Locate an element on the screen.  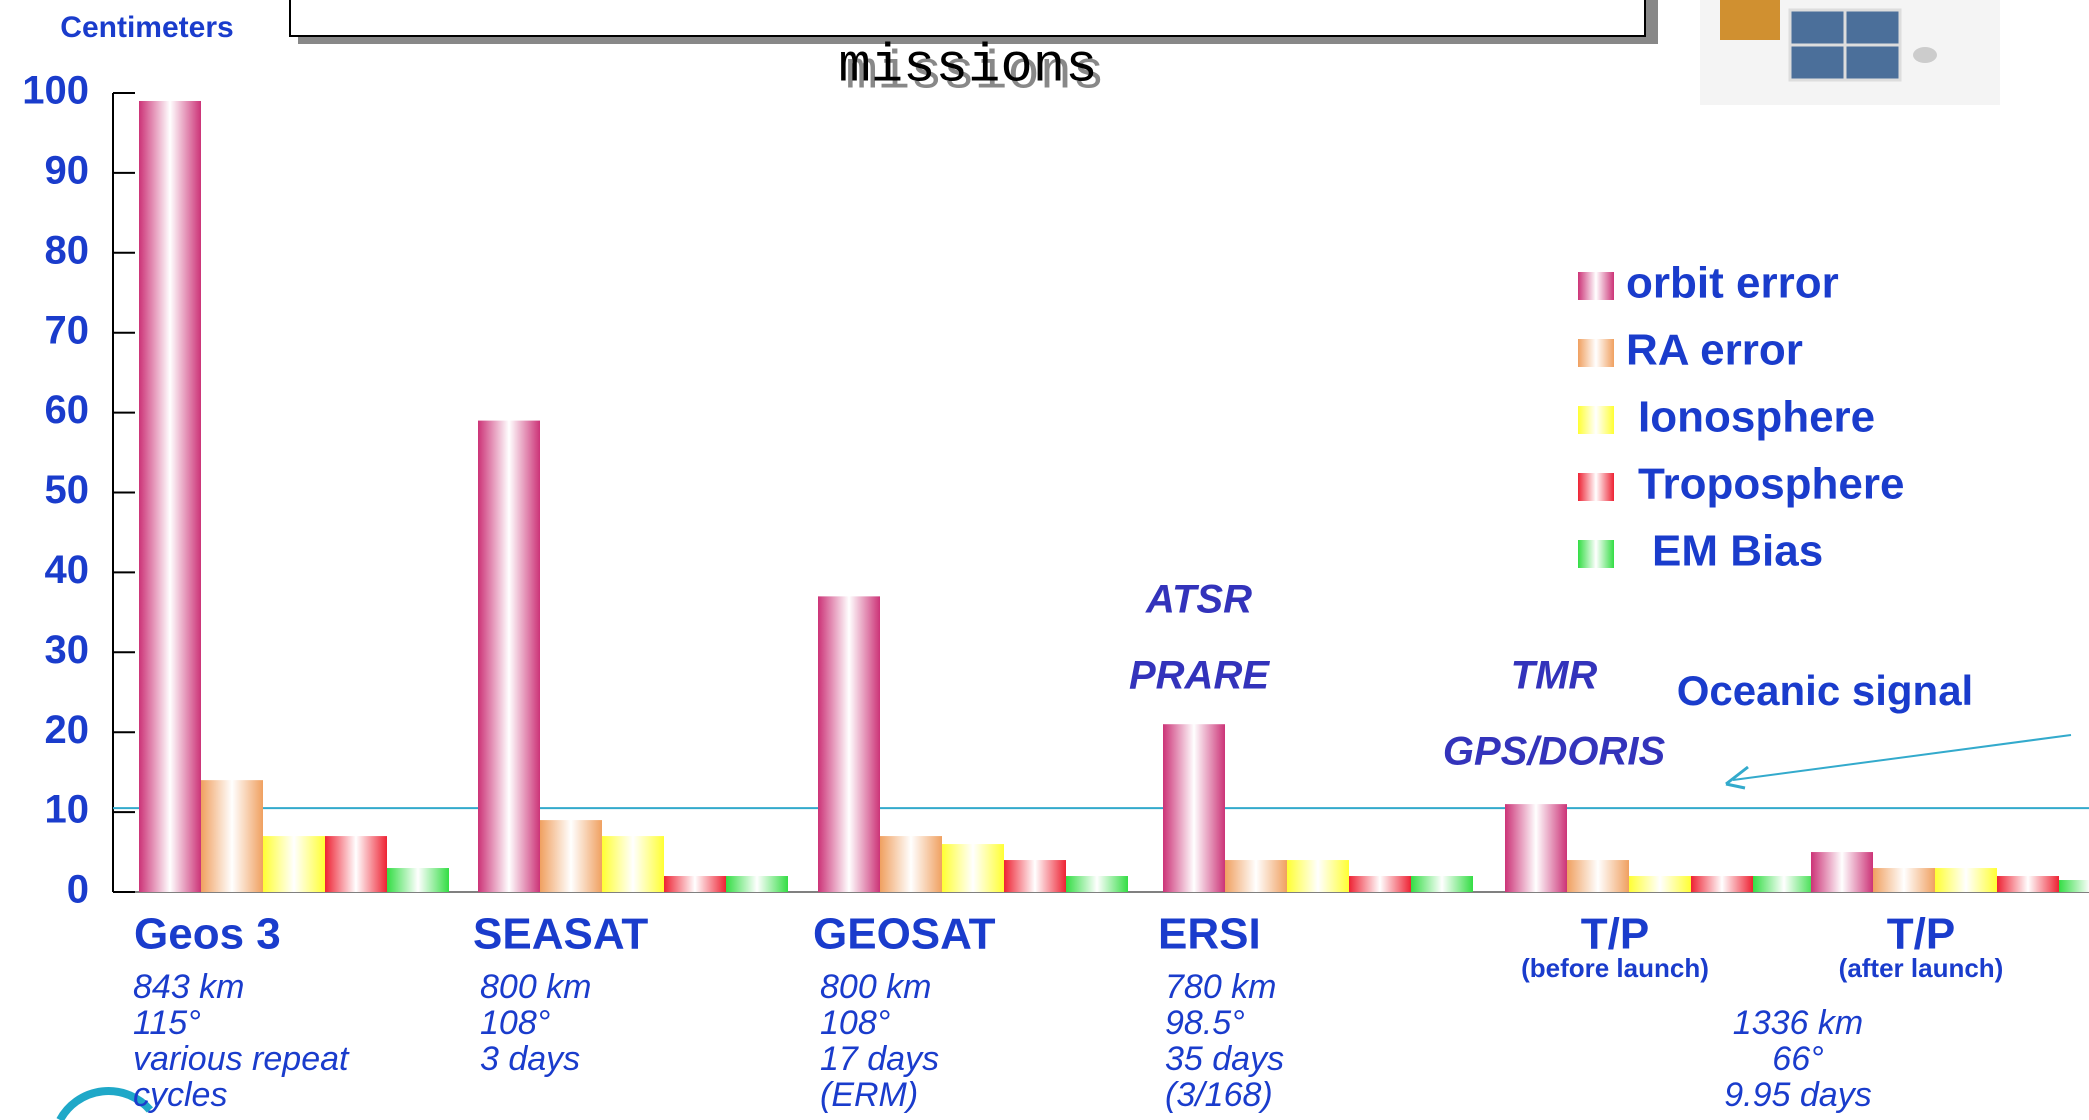
category-detail: 98.5° is located at coordinates (1205, 1023).